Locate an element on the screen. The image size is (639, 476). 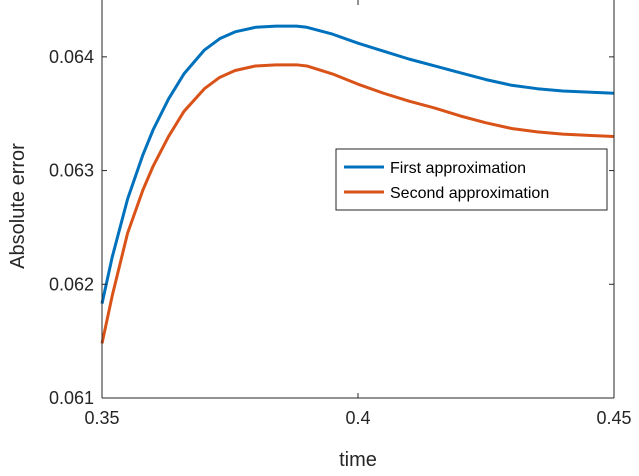
legend: First approximation Second approximation is located at coordinates (471, 179).